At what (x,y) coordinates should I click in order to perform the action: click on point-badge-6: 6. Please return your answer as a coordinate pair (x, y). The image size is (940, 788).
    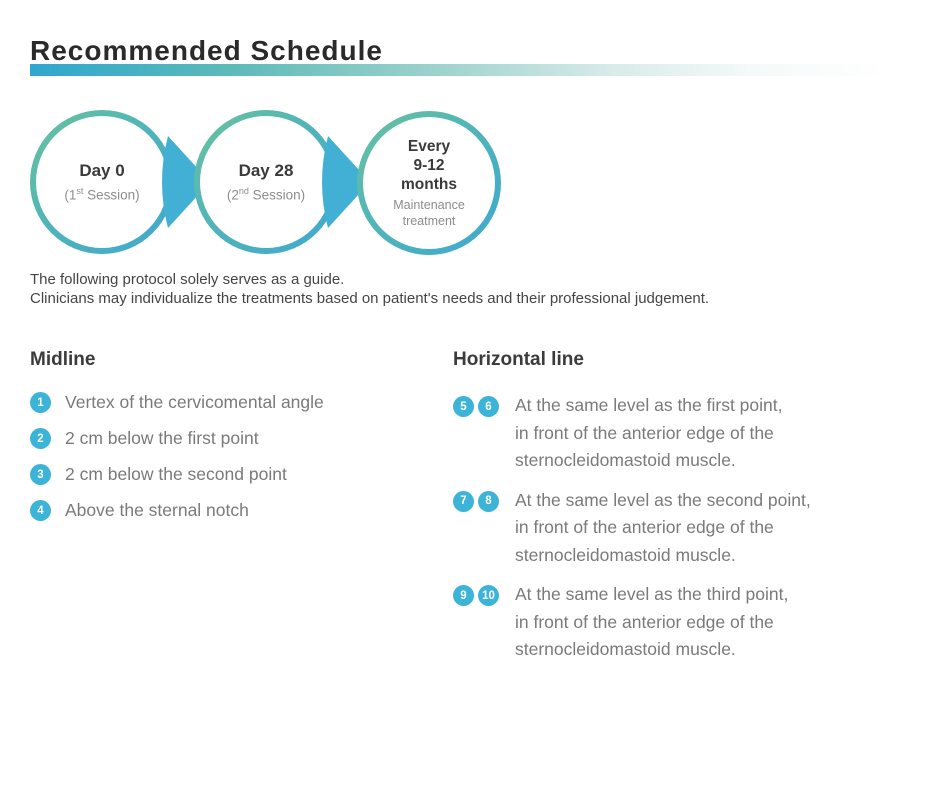
    Looking at the image, I should click on (488, 406).